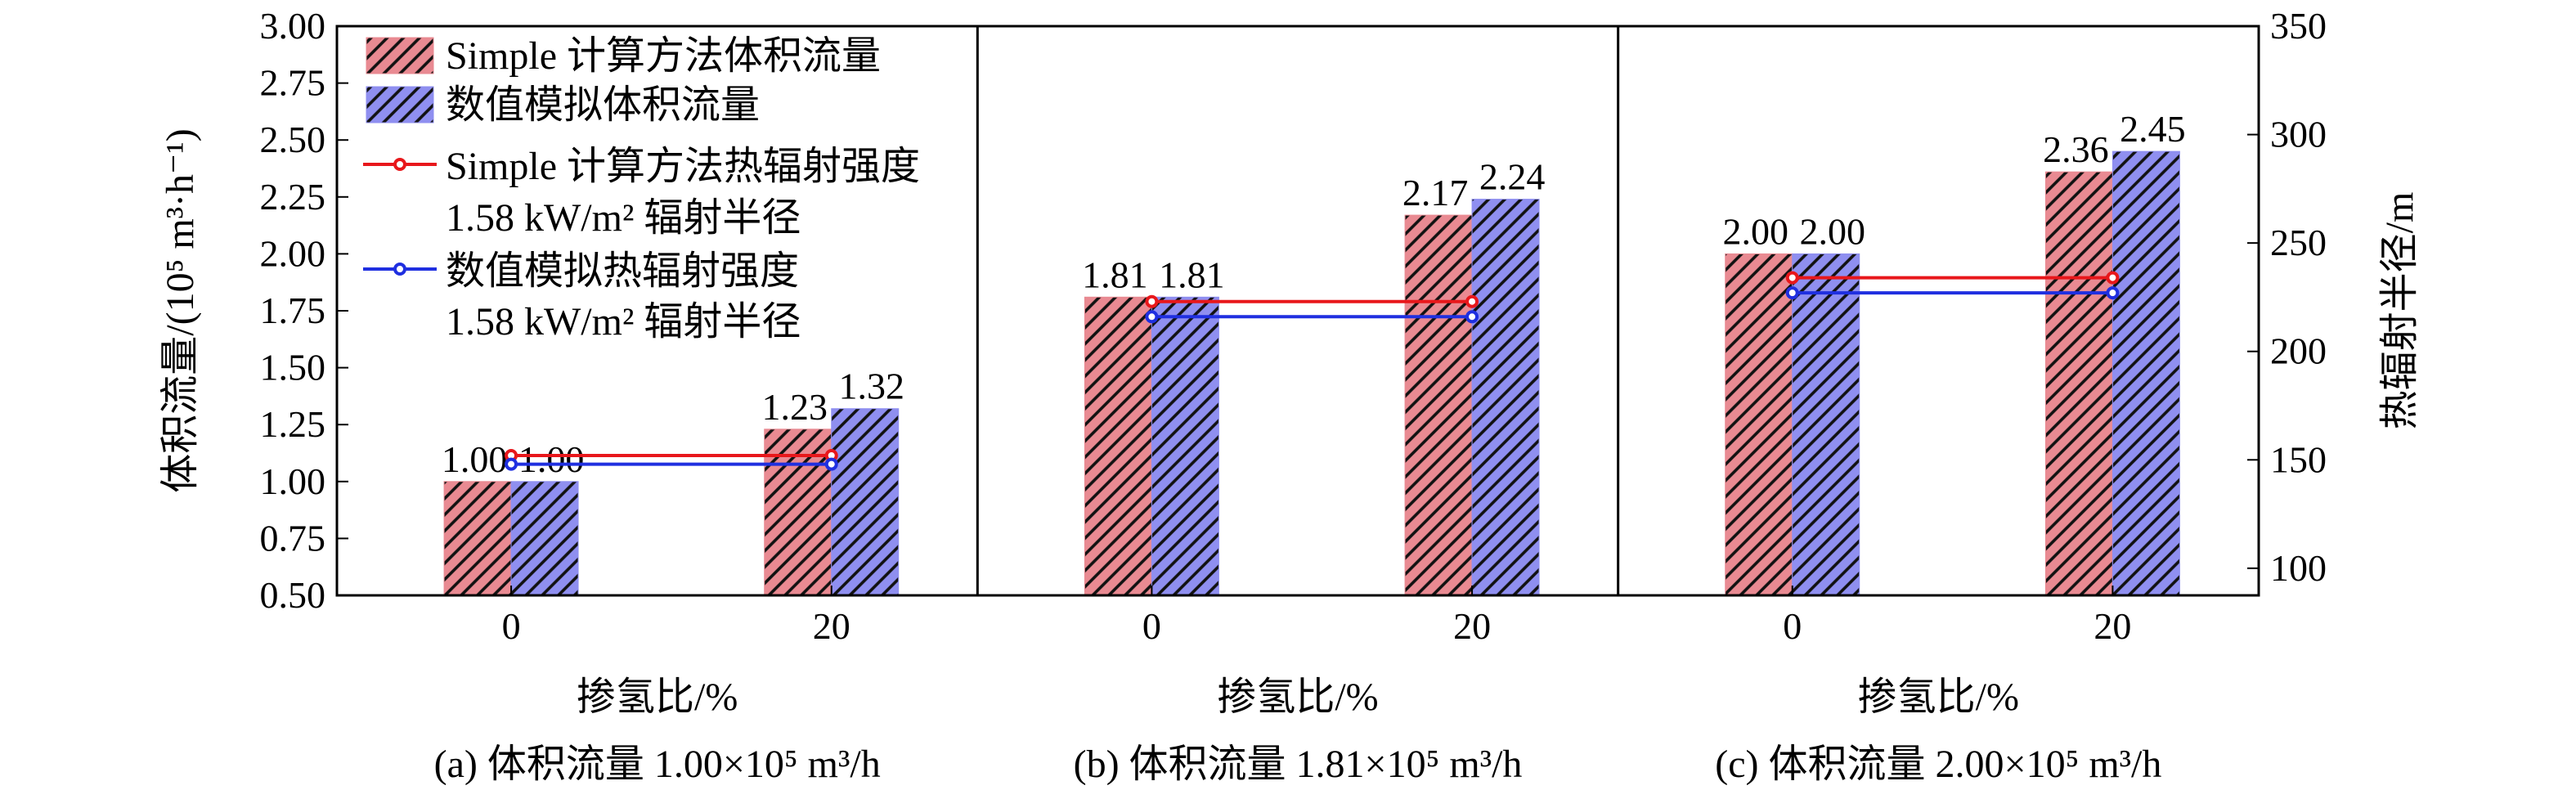 The image size is (2576, 799). What do you see at coordinates (293, 197) in the screenshot?
I see `left-tick-label: 2.25` at bounding box center [293, 197].